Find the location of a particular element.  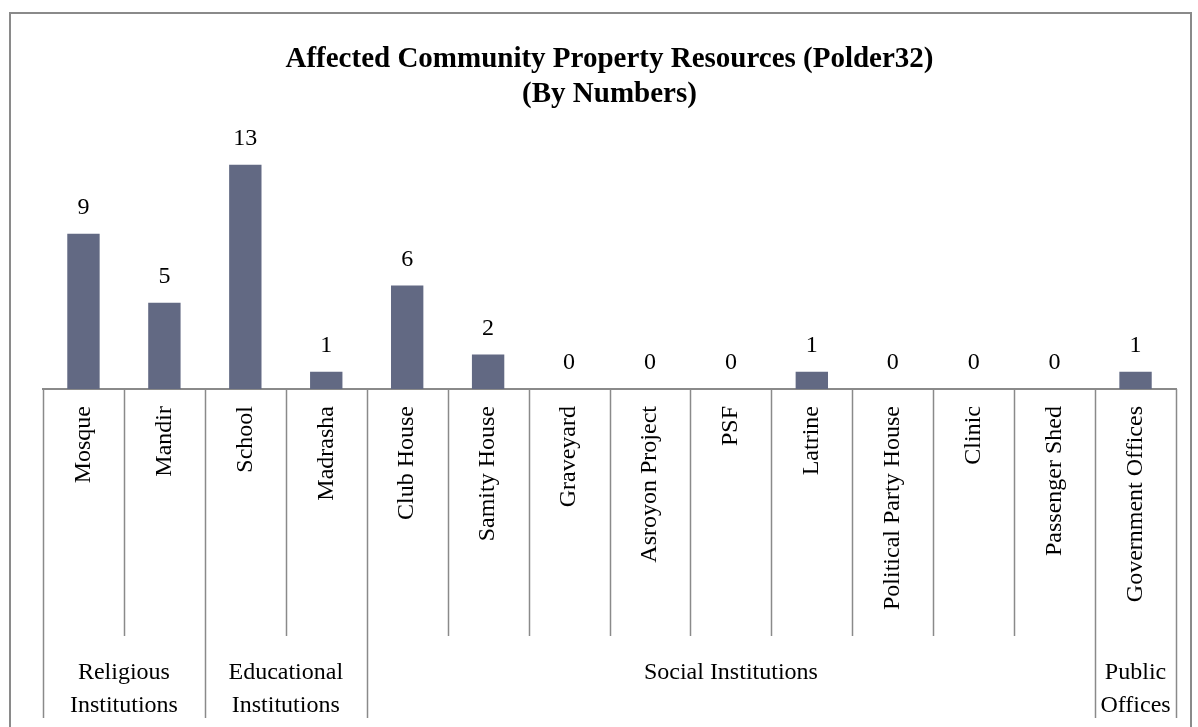

x-tick-label: Government Offices is located at coordinates (1133, 504).